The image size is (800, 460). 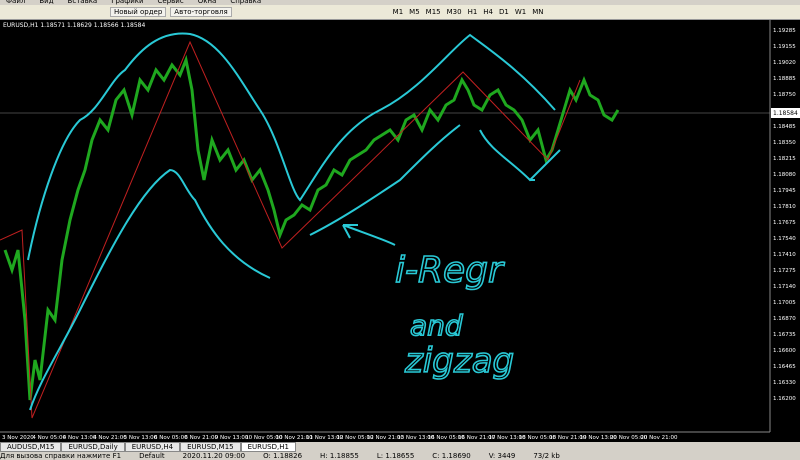 I want to click on price-label: 1.19285, so click(x=784, y=31).